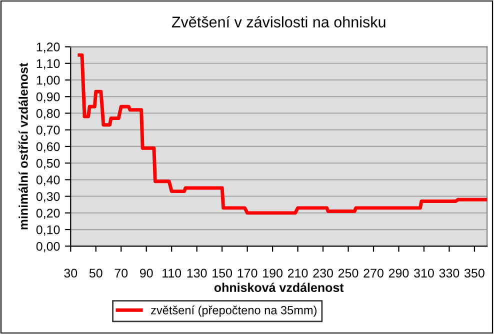  What do you see at coordinates (233, 311) in the screenshot?
I see `legend-label: zvětšení (přepočteno na 35mm)` at bounding box center [233, 311].